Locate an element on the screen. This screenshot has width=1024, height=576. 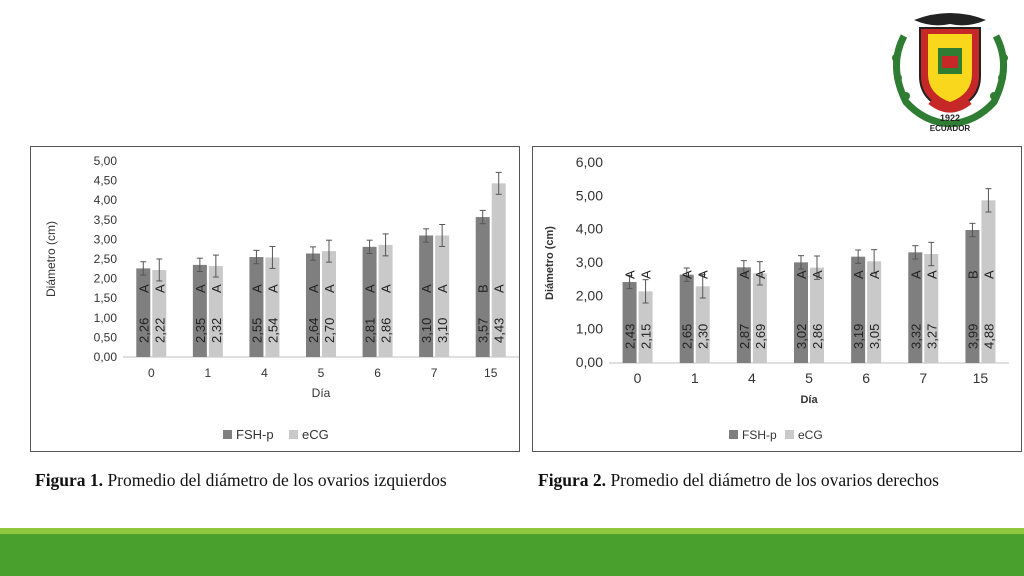
data-label: 2,70 is located at coordinates (329, 330).